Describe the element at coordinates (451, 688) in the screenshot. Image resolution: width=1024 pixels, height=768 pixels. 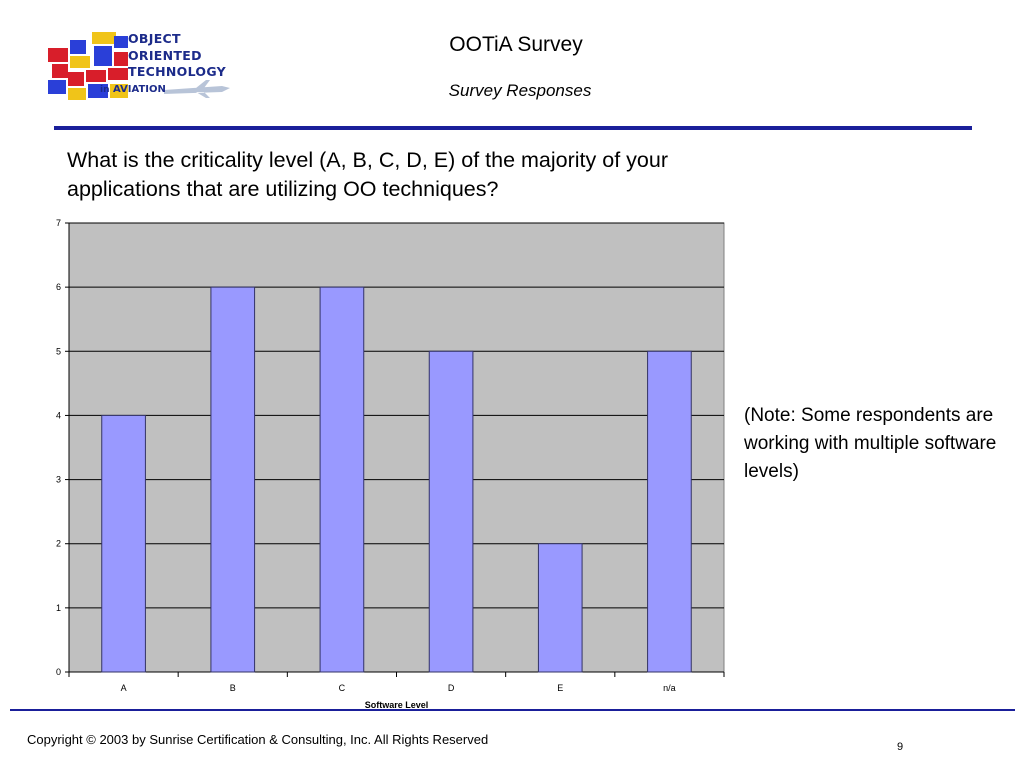
I see `x-tick-label: D` at that location.